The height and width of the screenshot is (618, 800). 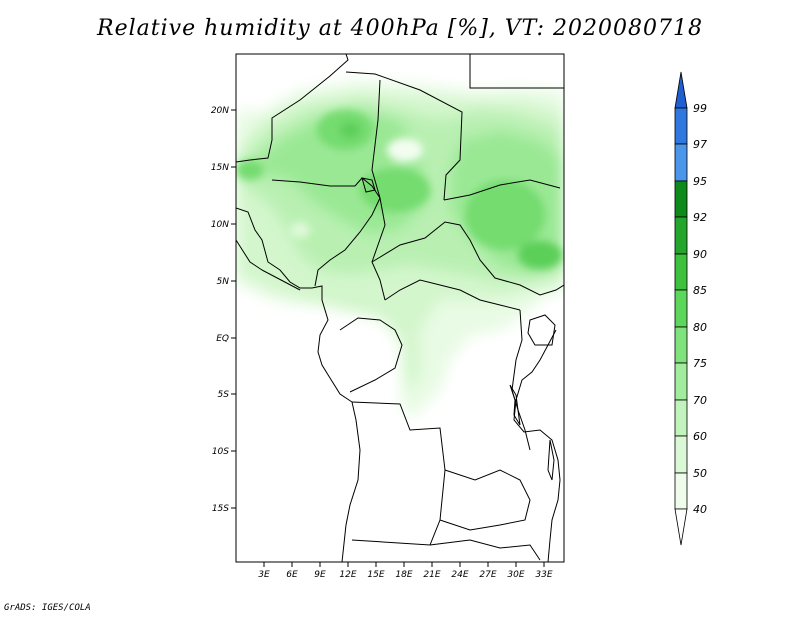 I want to click on coastline-west-africa, so click(x=298, y=384).